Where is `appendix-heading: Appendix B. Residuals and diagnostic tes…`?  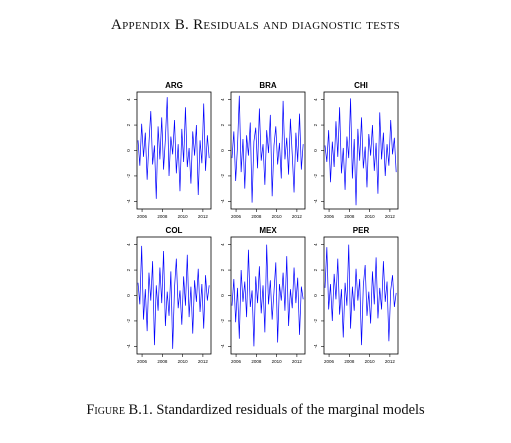 appendix-heading: Appendix B. Residuals and diagnostic tes… is located at coordinates (255, 25).